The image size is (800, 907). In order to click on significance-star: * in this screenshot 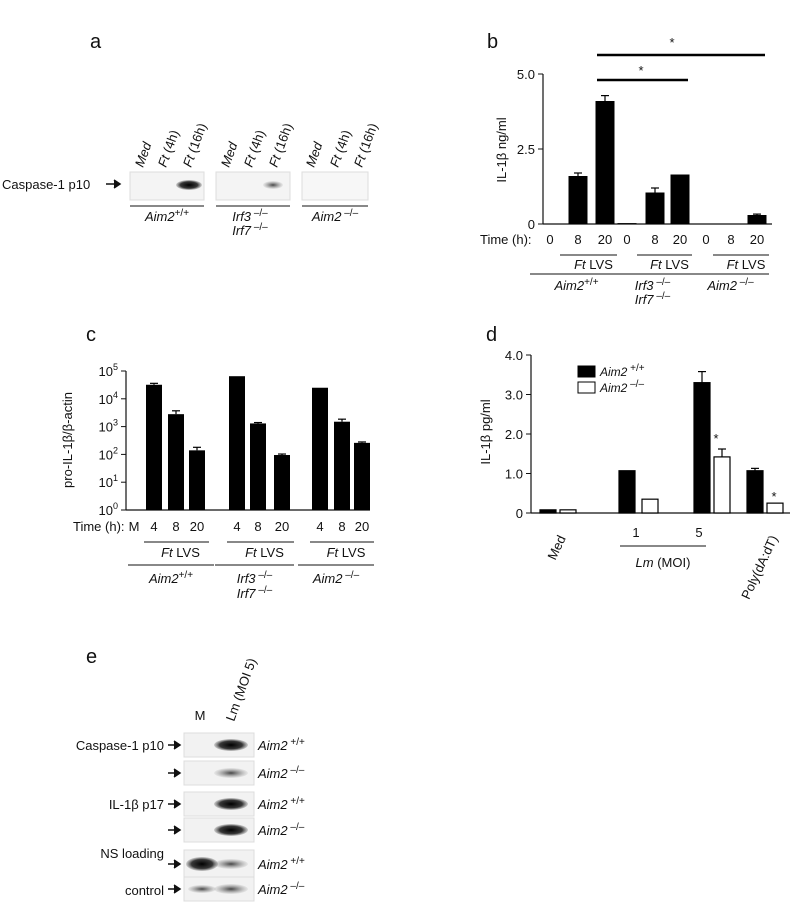, I will do `click(773, 496)`.